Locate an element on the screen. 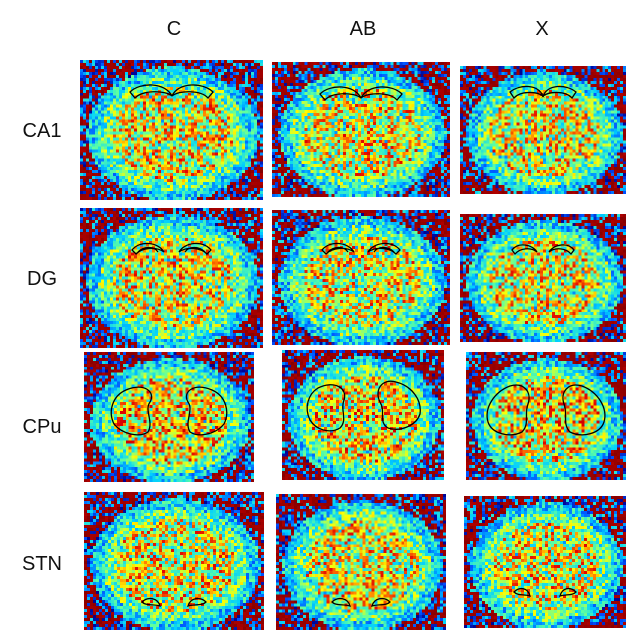 The width and height of the screenshot is (638, 639). brain-slice-stn-x is located at coordinates (545, 562).